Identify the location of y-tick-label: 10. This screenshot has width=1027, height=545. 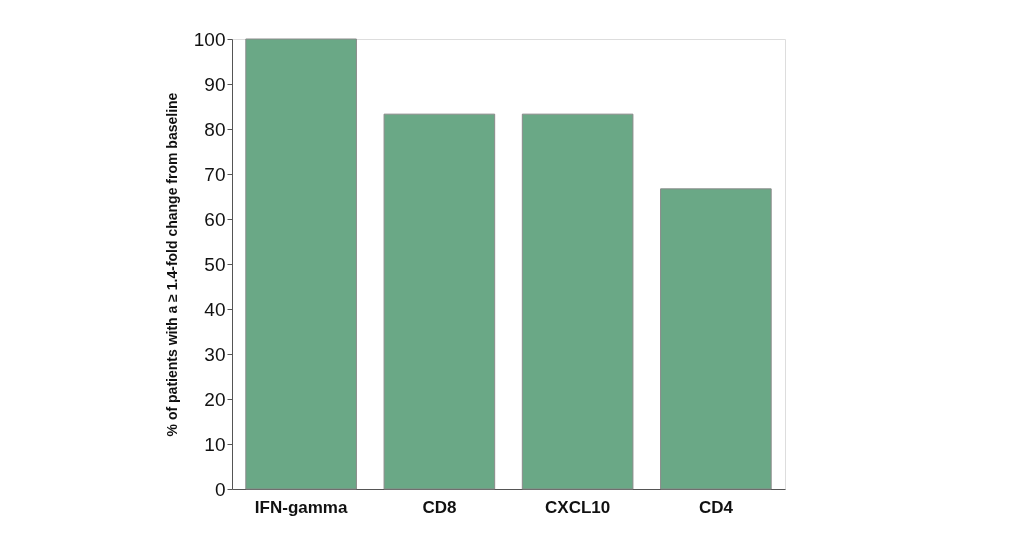
(215, 444).